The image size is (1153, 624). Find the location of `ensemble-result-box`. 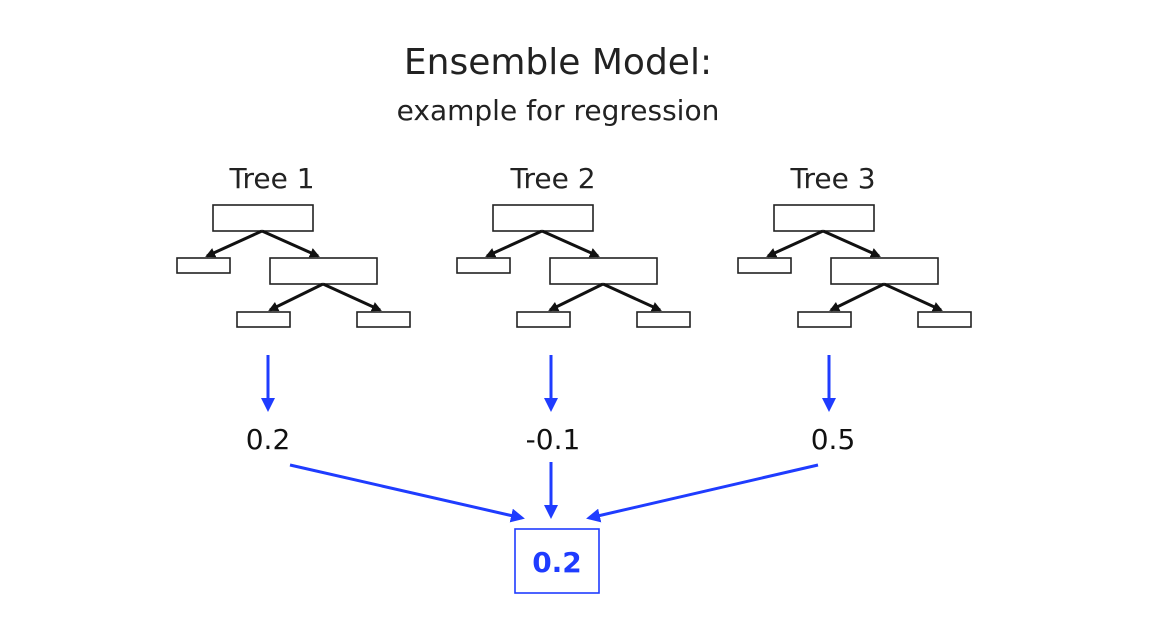

ensemble-result-box is located at coordinates (557, 561).